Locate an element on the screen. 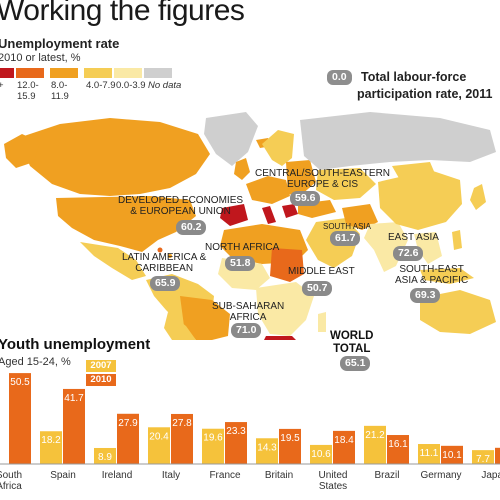  scandinavia-shape is located at coordinates (278, 148).